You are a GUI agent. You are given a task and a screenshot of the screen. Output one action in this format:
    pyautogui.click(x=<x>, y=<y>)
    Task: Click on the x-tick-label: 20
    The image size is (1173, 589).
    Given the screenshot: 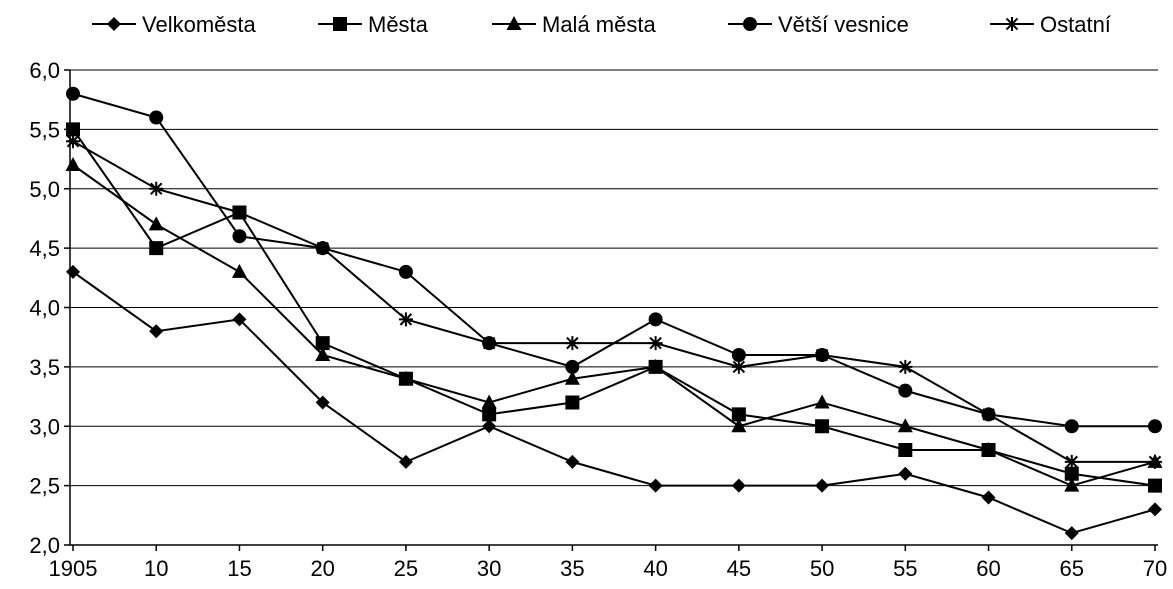 What is the action you would take?
    pyautogui.click(x=322, y=568)
    